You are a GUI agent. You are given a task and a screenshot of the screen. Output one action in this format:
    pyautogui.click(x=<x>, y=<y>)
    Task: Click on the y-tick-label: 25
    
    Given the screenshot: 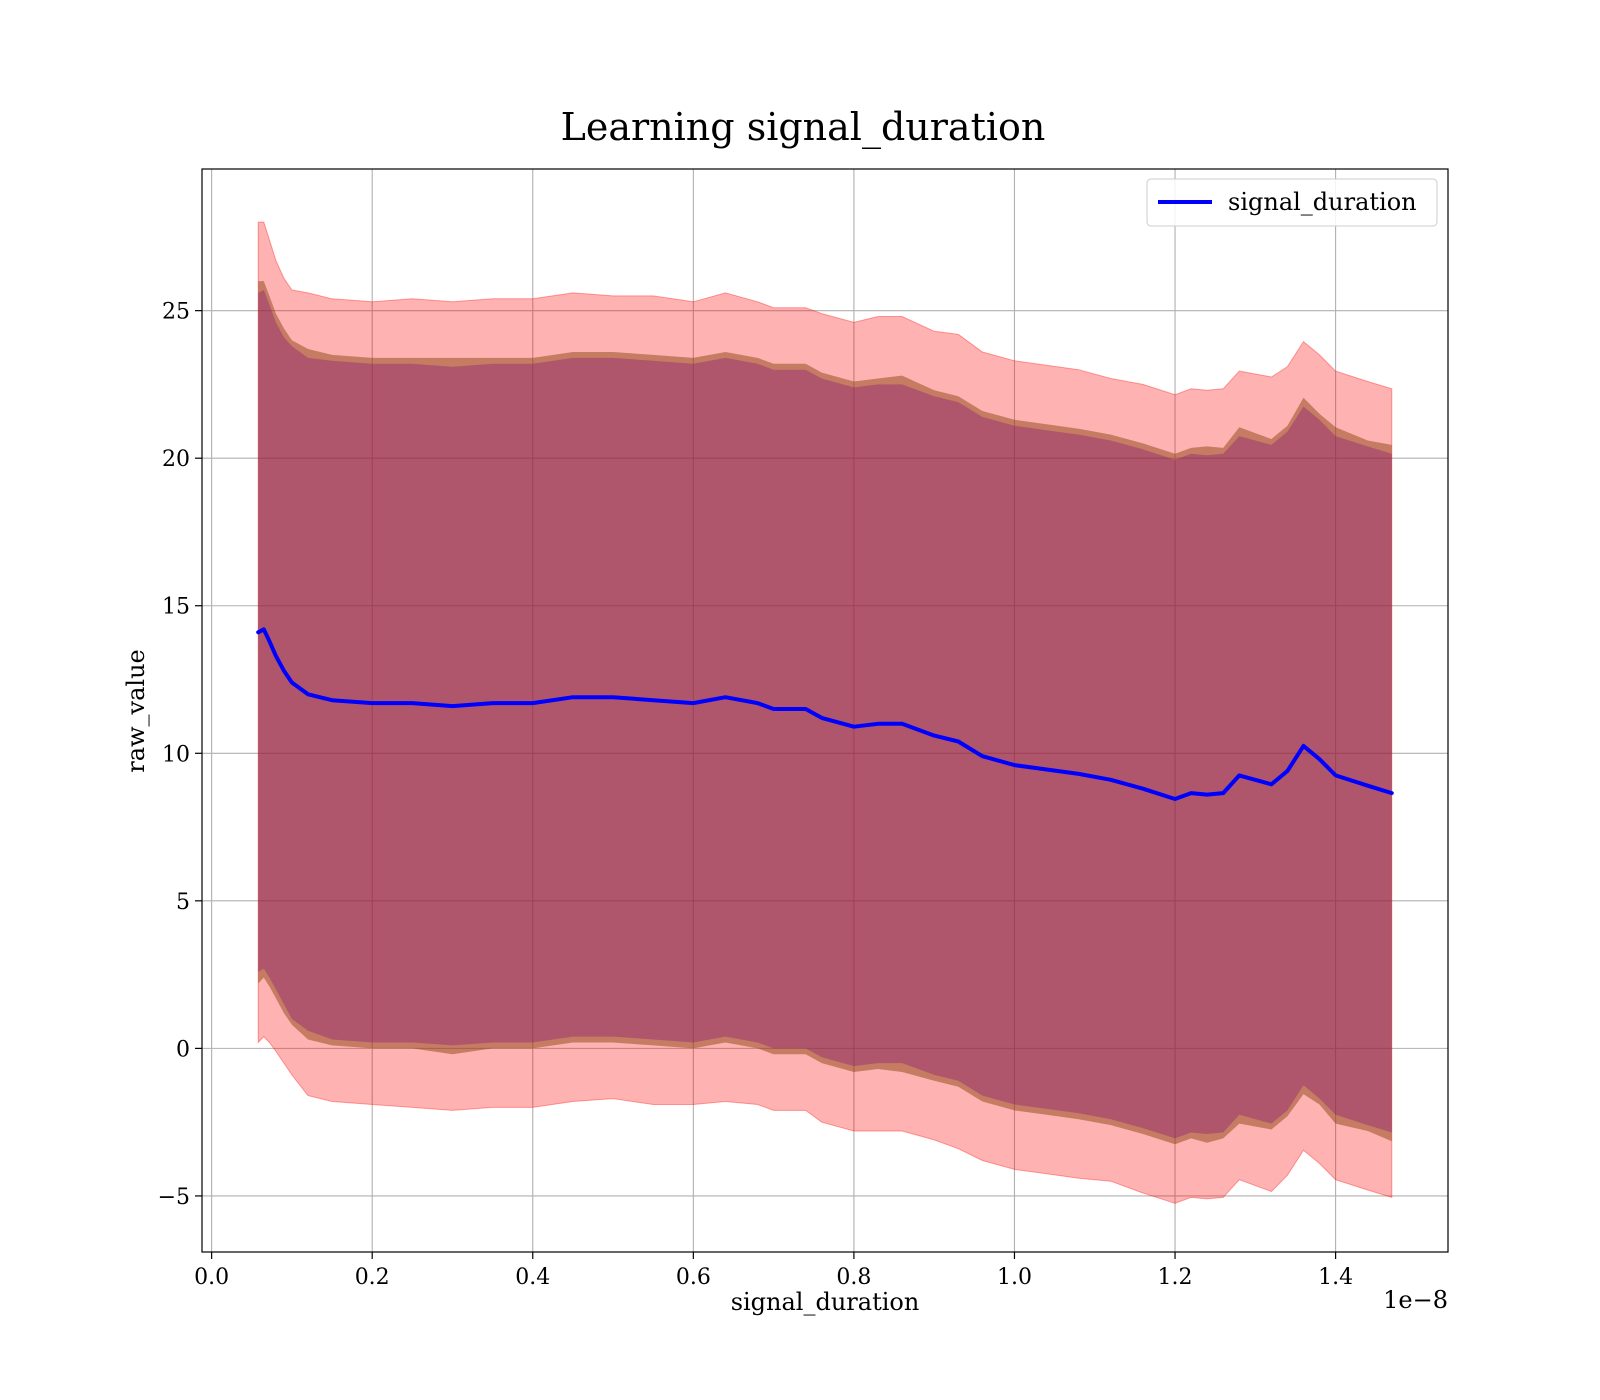 What is the action you would take?
    pyautogui.click(x=176, y=312)
    